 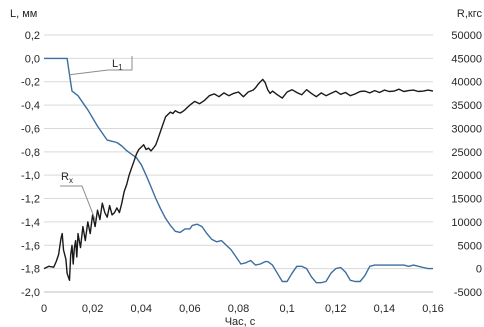 What do you see at coordinates (32, 36) in the screenshot?
I see `left-tick-label: 0,2` at bounding box center [32, 36].